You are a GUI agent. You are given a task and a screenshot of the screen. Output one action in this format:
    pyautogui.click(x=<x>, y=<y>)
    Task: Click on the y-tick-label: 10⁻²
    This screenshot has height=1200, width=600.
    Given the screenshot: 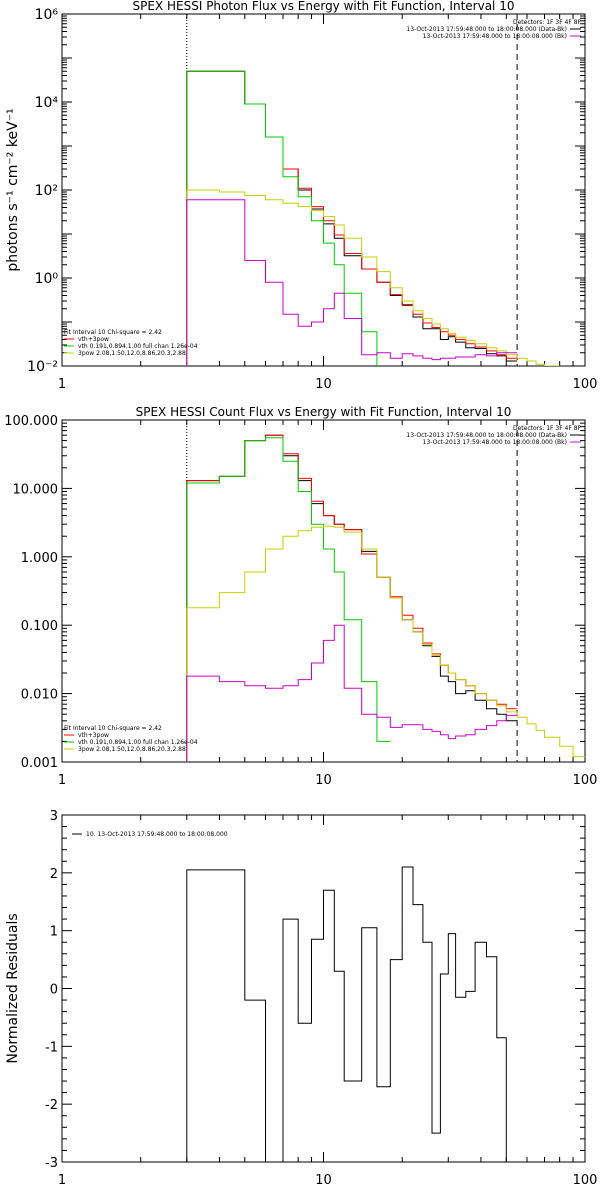 What is the action you would take?
    pyautogui.click(x=42, y=367)
    